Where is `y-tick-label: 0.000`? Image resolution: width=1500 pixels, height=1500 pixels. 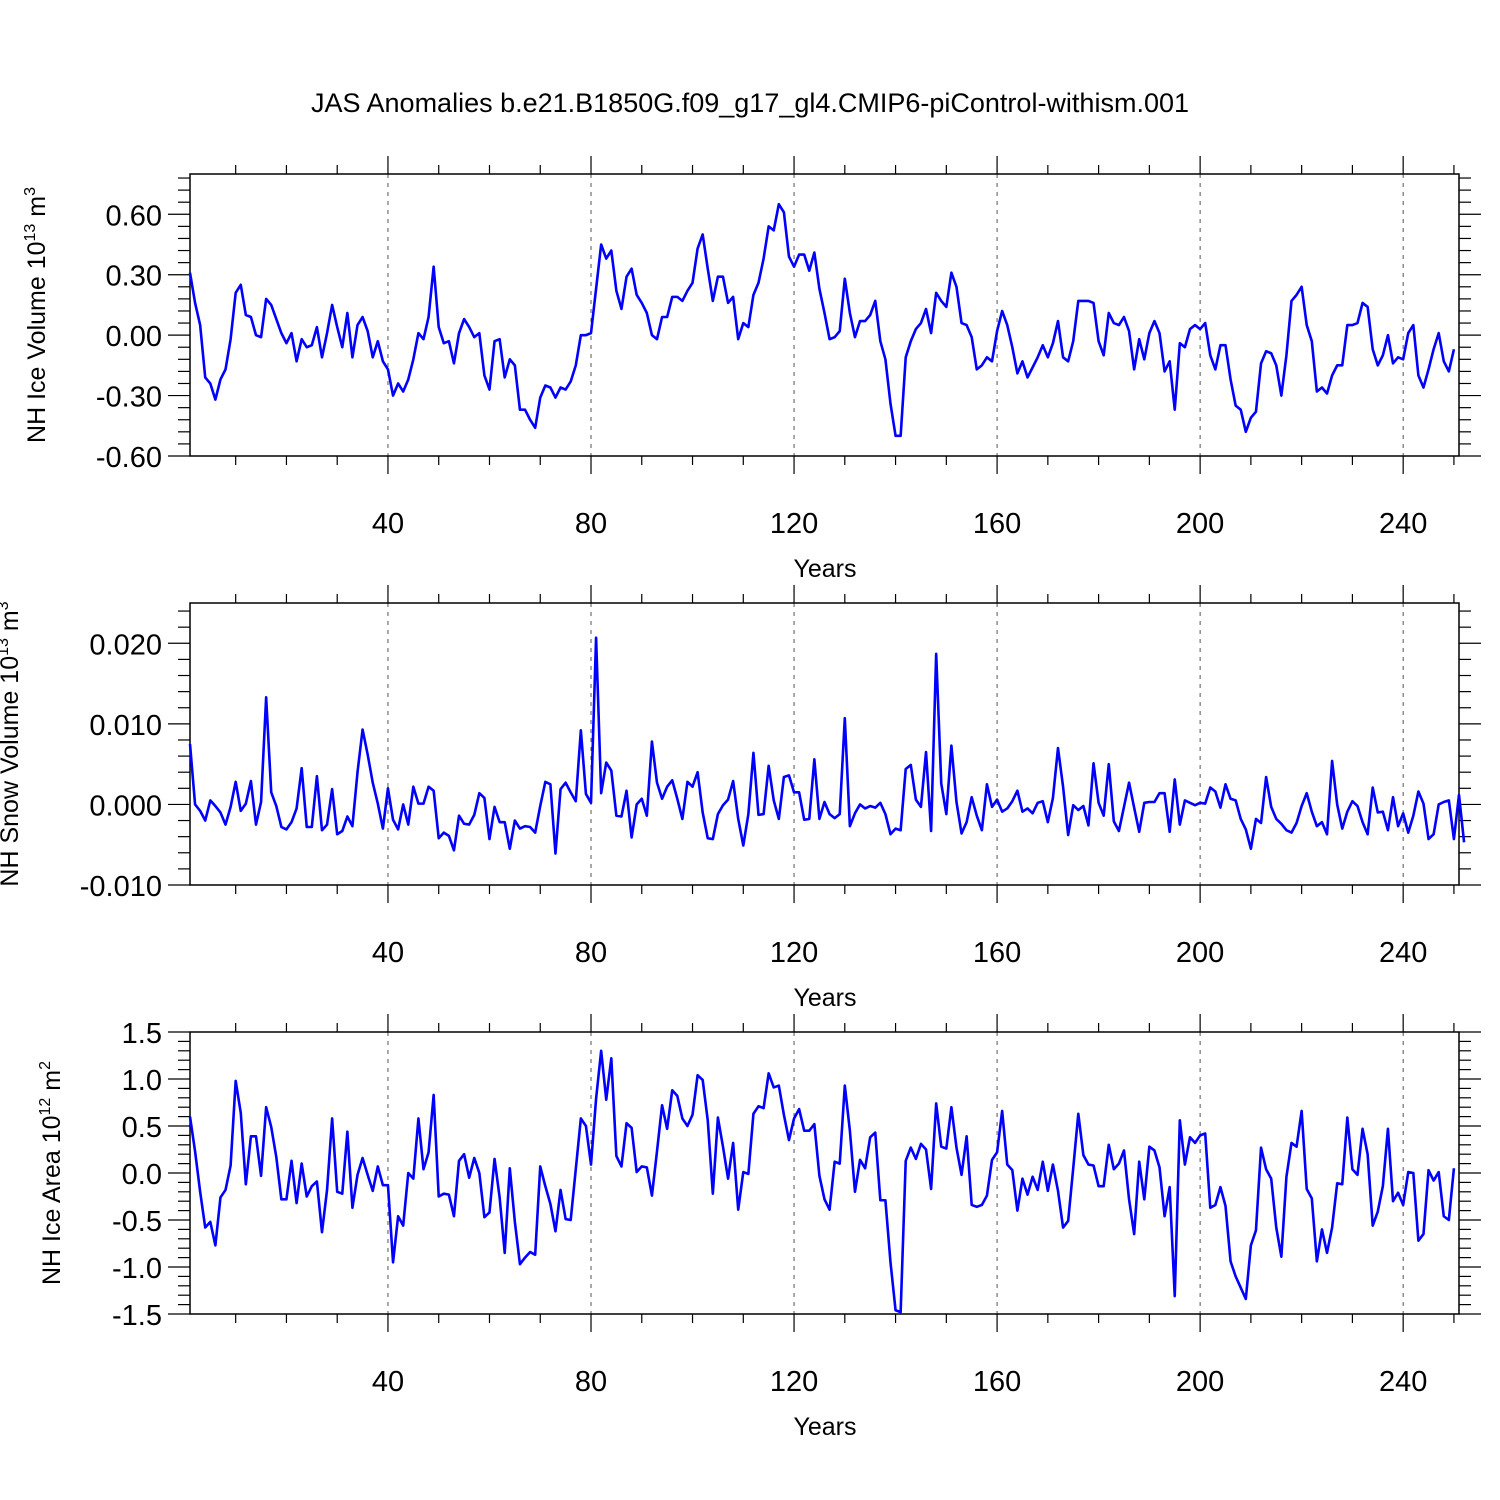
y-tick-label: 0.000 is located at coordinates (125, 806).